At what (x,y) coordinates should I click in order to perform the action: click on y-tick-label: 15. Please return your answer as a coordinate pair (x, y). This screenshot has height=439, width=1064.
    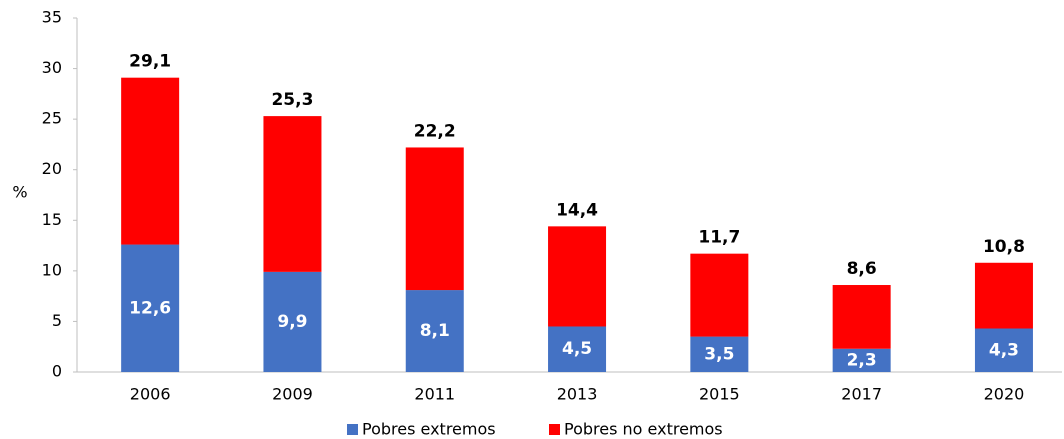
    Looking at the image, I should click on (52, 219).